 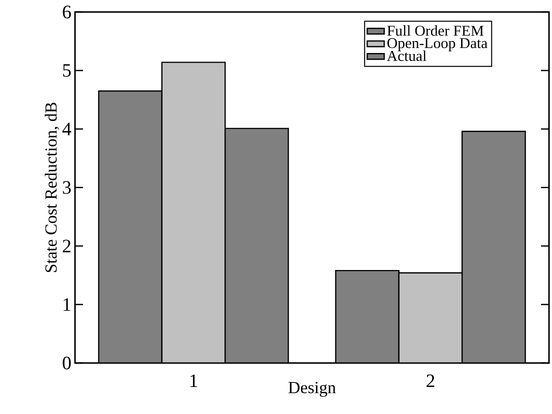 I want to click on y-tick-label: 5, so click(x=67, y=70).